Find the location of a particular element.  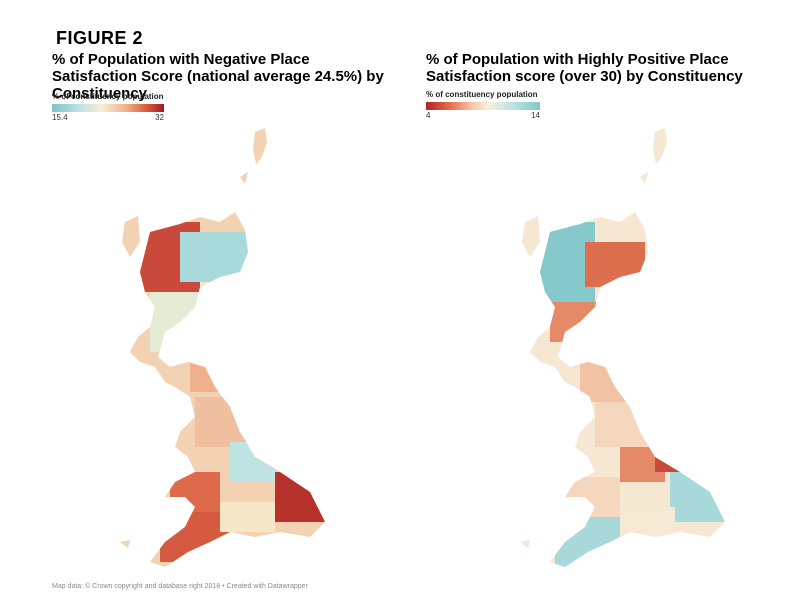

left-legend-min: 15.4 is located at coordinates (60, 117).